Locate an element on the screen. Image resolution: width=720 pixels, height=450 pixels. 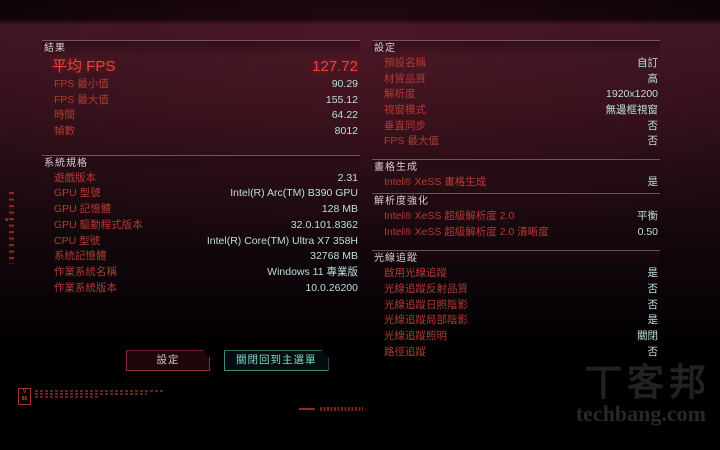
average-fps-row: 平均 FPS 127.72 is located at coordinates (201, 66).